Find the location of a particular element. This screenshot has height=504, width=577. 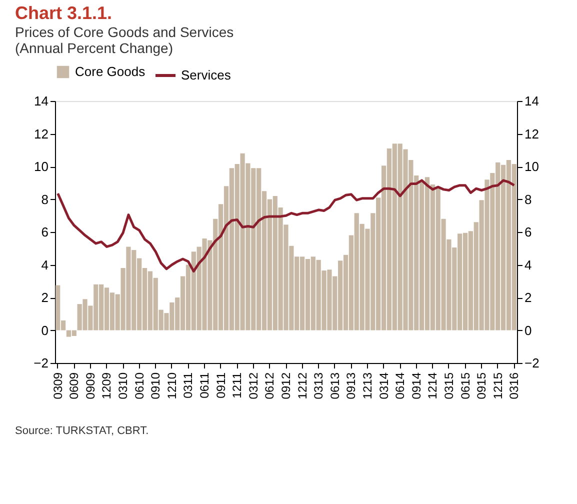

x-tick-label: 0314 is located at coordinates (383, 386).